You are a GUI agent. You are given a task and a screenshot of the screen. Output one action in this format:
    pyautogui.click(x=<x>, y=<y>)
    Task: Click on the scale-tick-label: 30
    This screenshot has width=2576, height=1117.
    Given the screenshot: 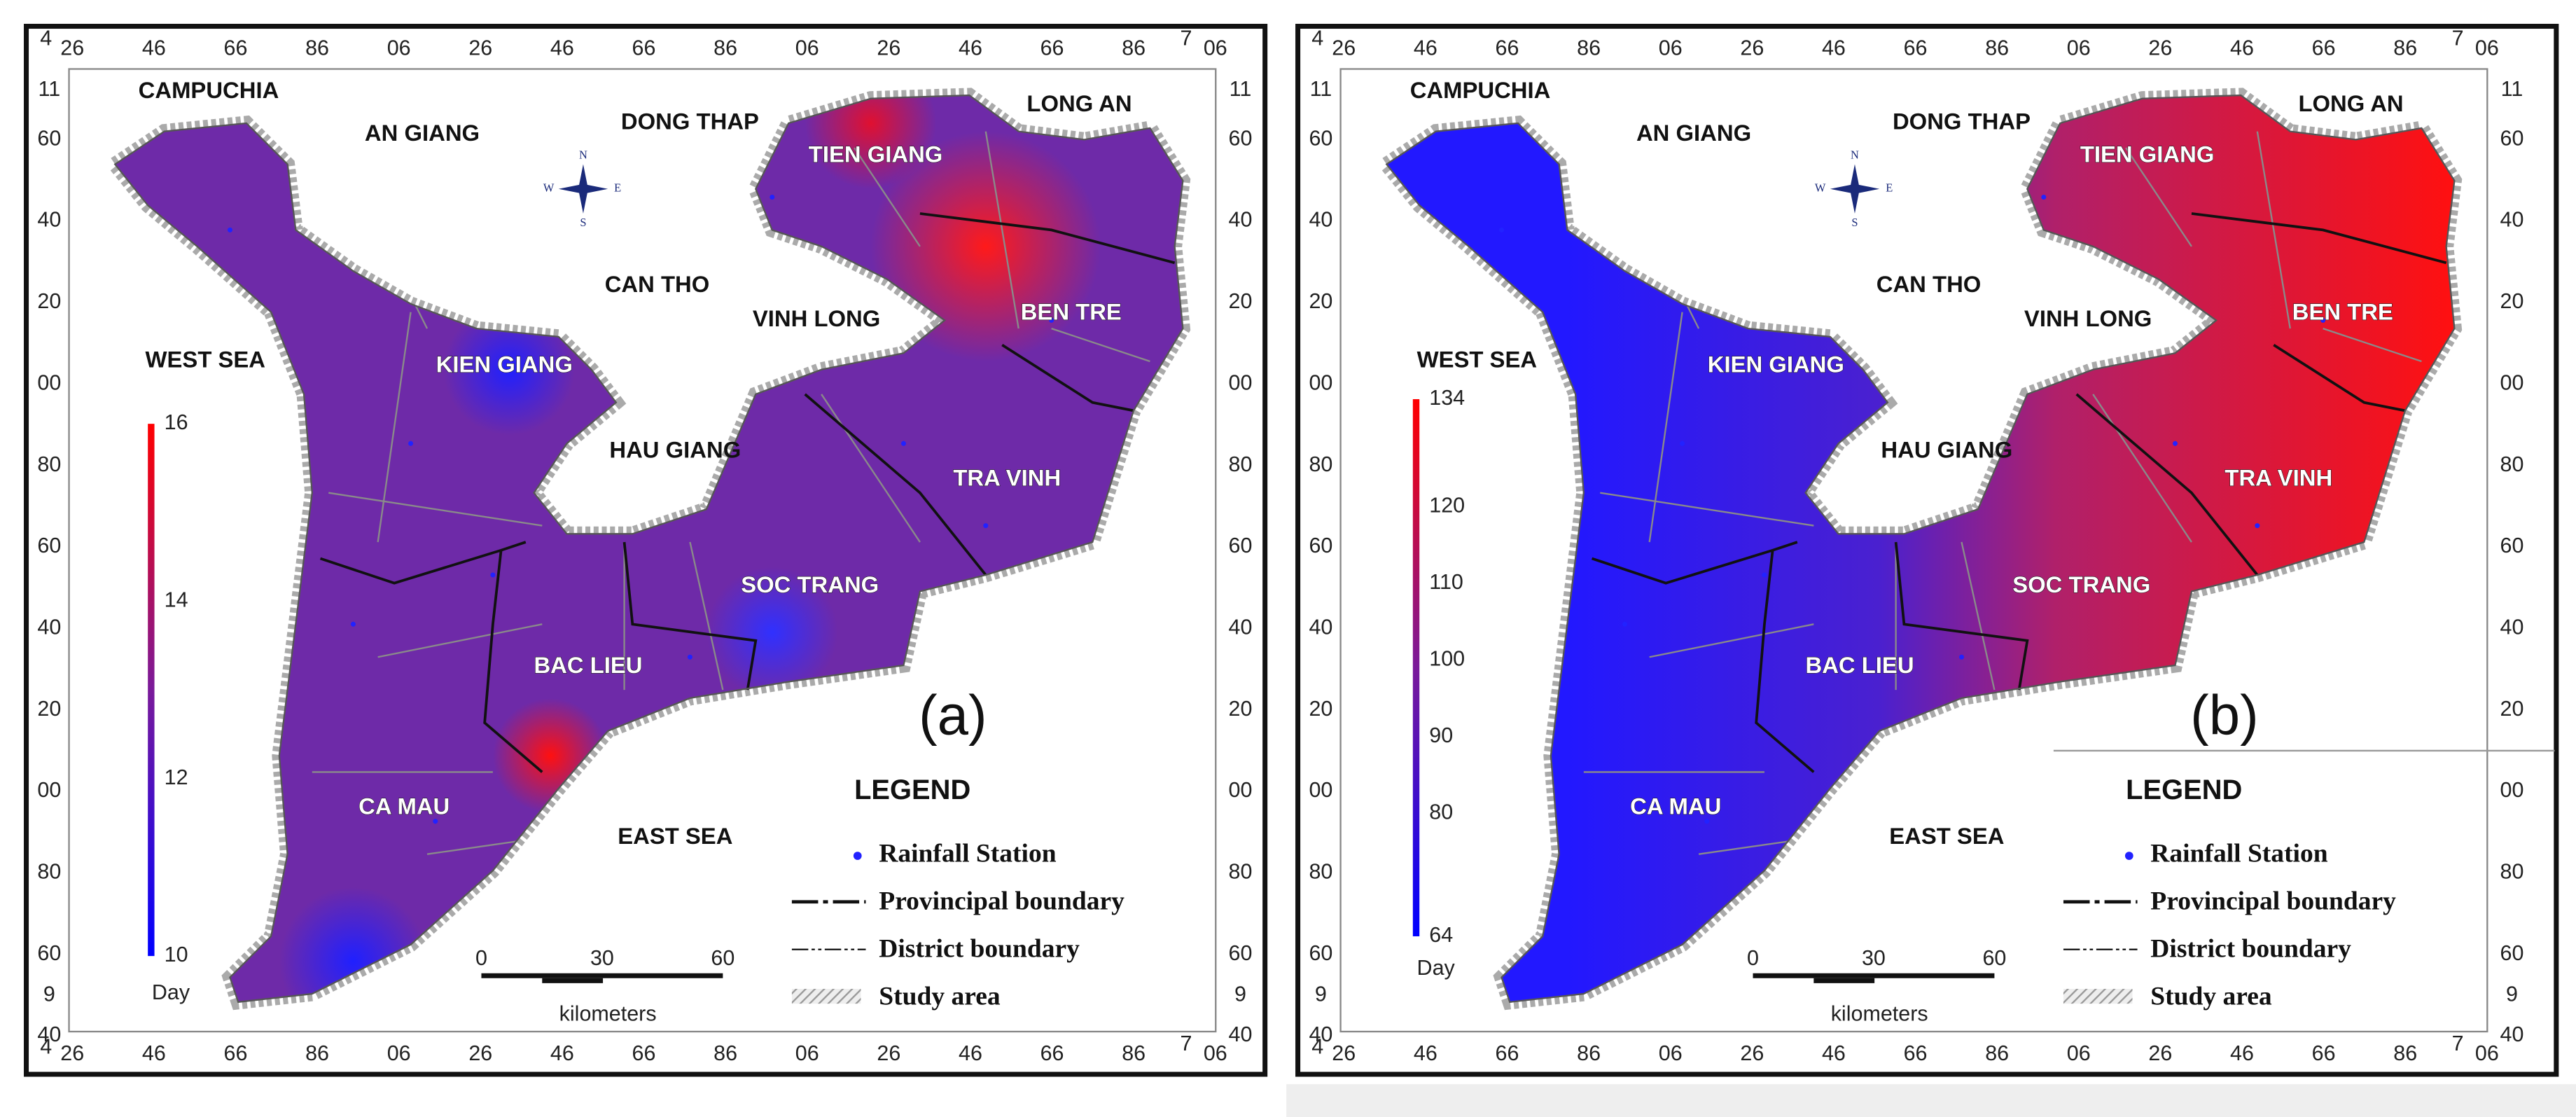 What is the action you would take?
    pyautogui.click(x=602, y=958)
    